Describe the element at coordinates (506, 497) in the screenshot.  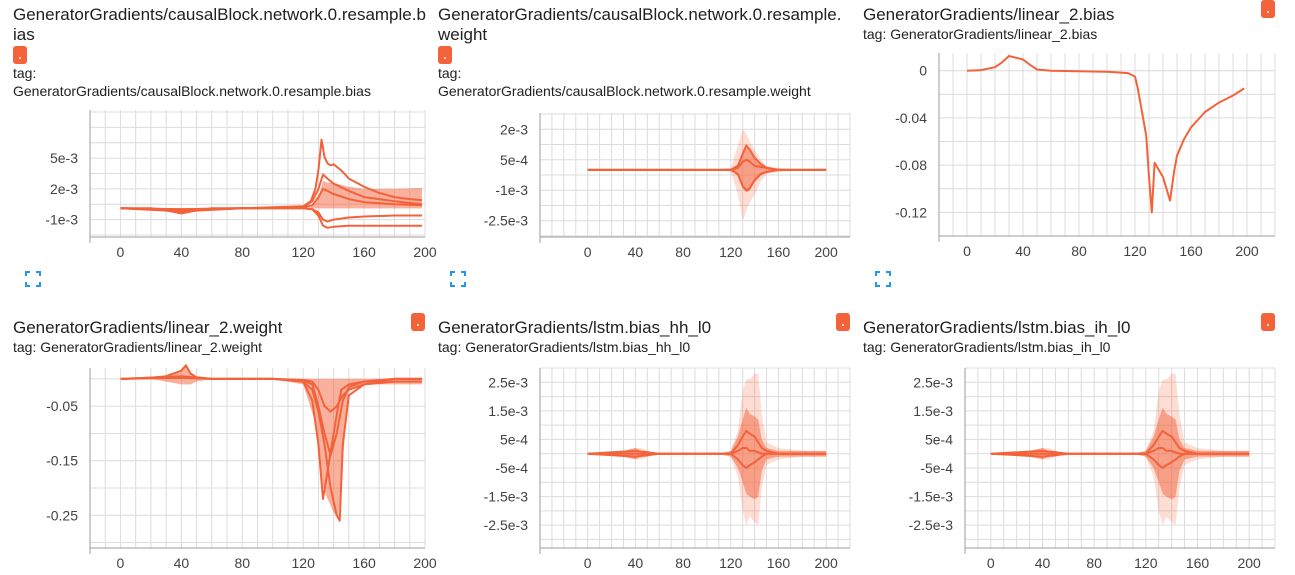
I see `y-tick-label: -1.5e-3` at that location.